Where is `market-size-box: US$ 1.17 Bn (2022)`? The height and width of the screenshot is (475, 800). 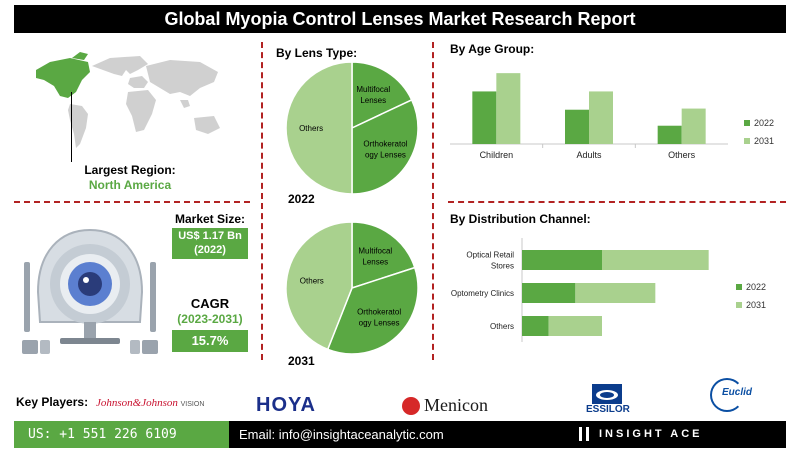 market-size-box: US$ 1.17 Bn (2022) is located at coordinates (210, 243).